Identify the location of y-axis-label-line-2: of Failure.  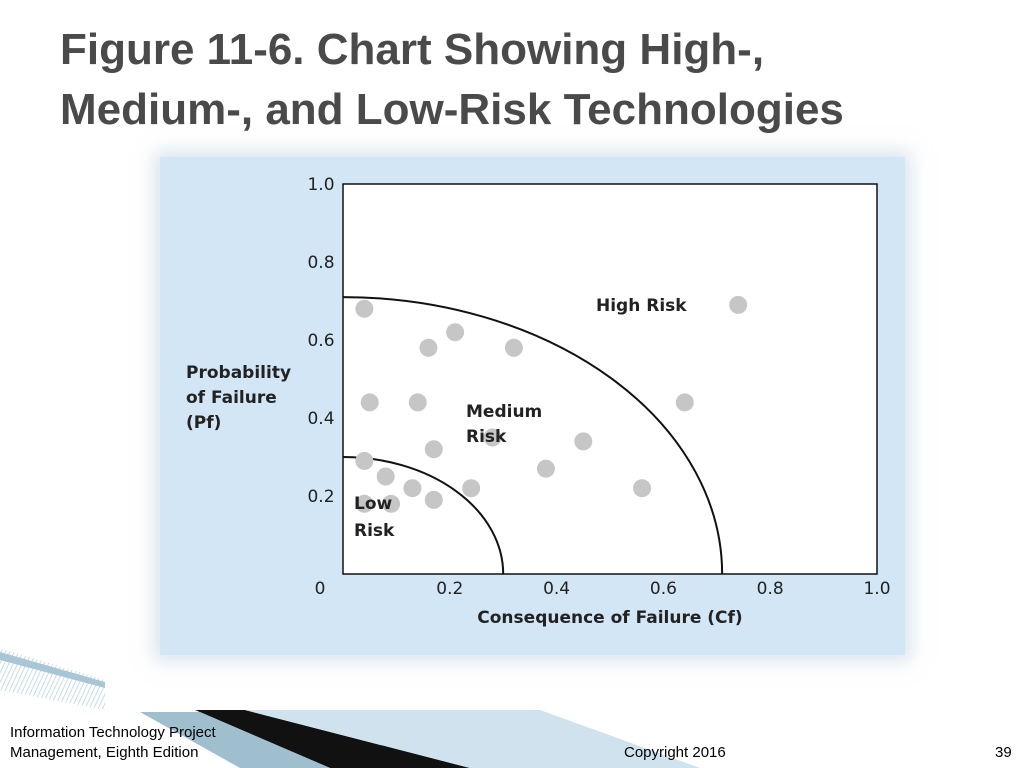
(231, 398).